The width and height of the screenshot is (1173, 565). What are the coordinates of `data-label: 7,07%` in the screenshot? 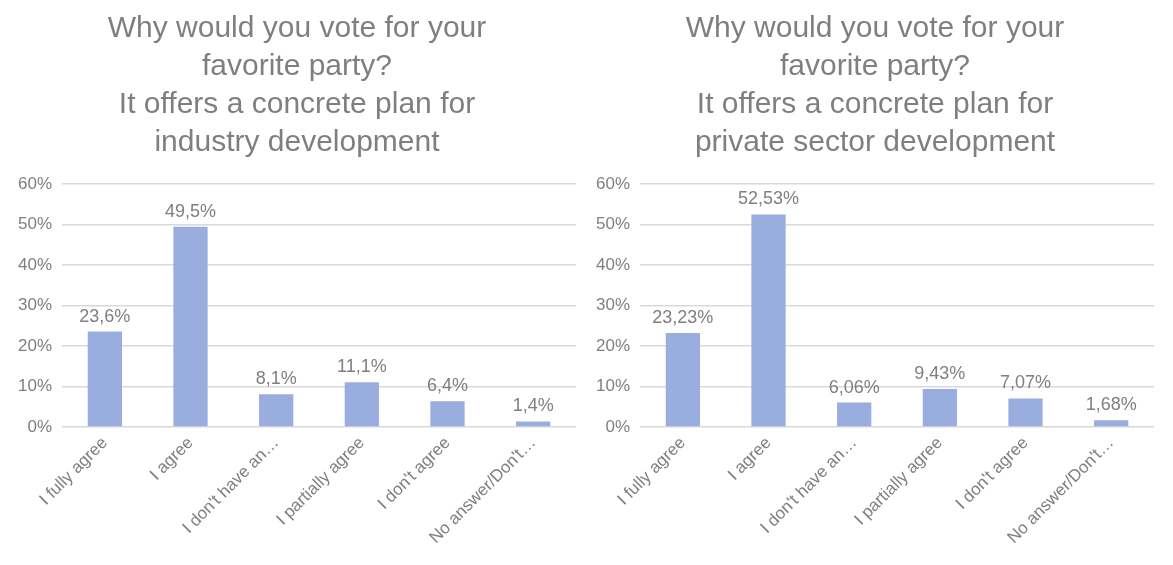 It's located at (1025, 382).